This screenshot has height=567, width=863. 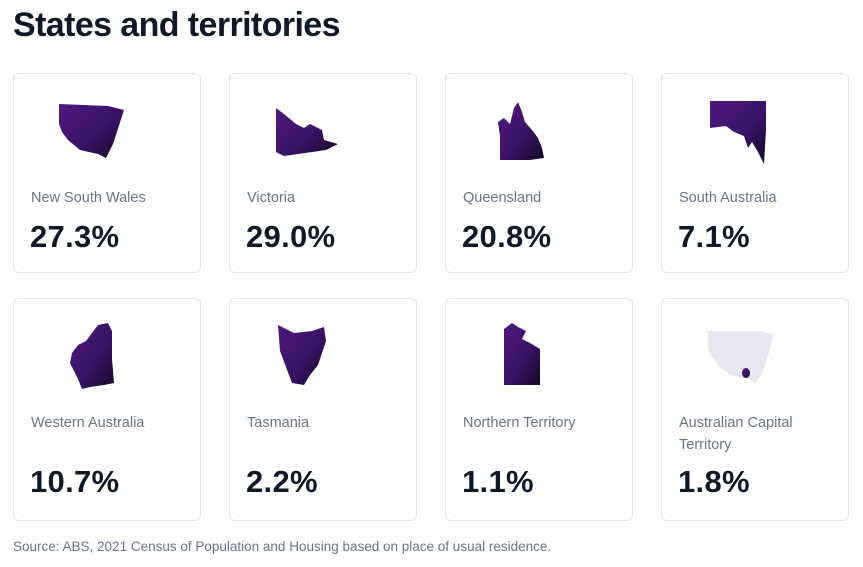 What do you see at coordinates (755, 409) in the screenshot?
I see `state-card-act: Australian Capital Territory 1.8%` at bounding box center [755, 409].